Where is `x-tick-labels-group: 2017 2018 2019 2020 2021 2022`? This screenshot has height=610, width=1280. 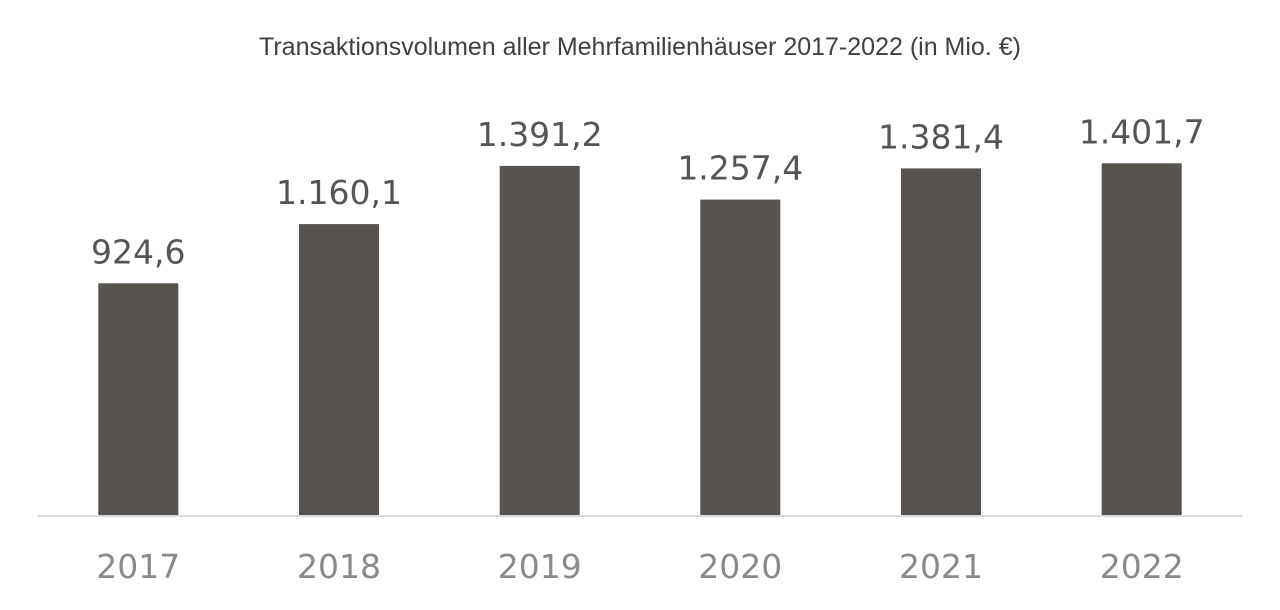
x-tick-labels-group: 2017 2018 2019 2020 2021 2022 is located at coordinates (639, 566).